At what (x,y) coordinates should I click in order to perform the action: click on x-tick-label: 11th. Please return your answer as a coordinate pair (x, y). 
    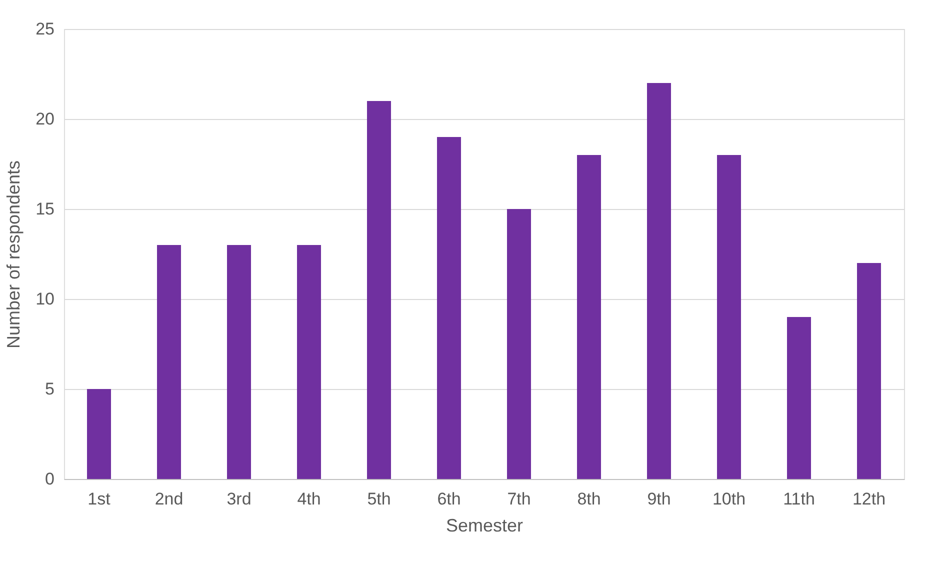
    Looking at the image, I should click on (799, 499).